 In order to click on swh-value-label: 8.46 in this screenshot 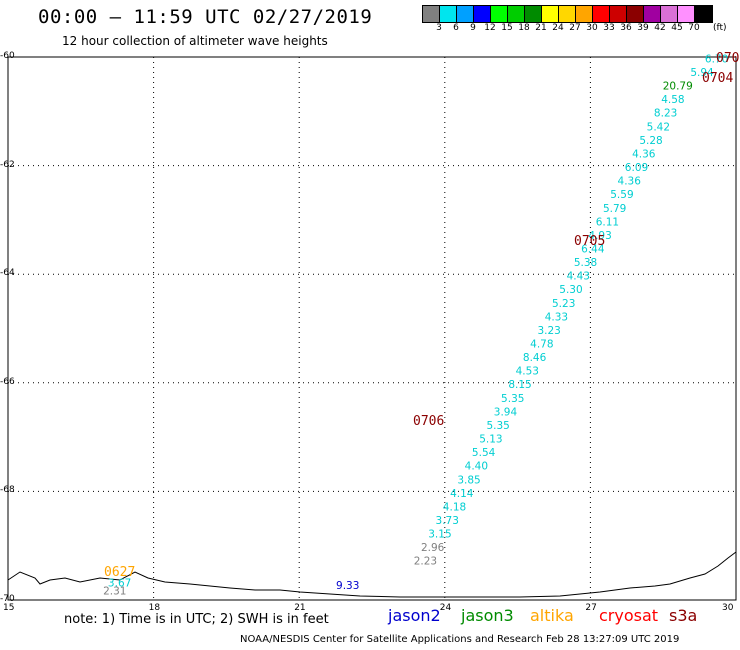, I will do `click(535, 358)`.